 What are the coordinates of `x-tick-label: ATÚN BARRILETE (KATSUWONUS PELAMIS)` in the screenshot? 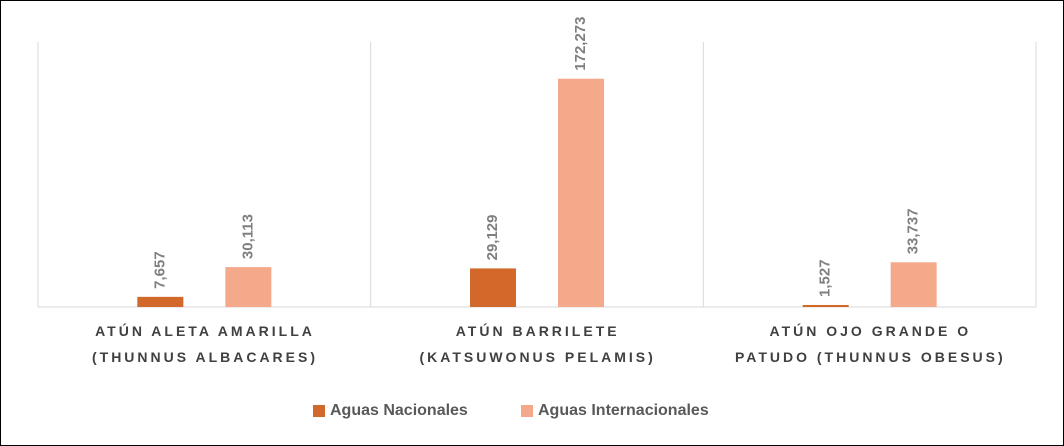 It's located at (537, 344).